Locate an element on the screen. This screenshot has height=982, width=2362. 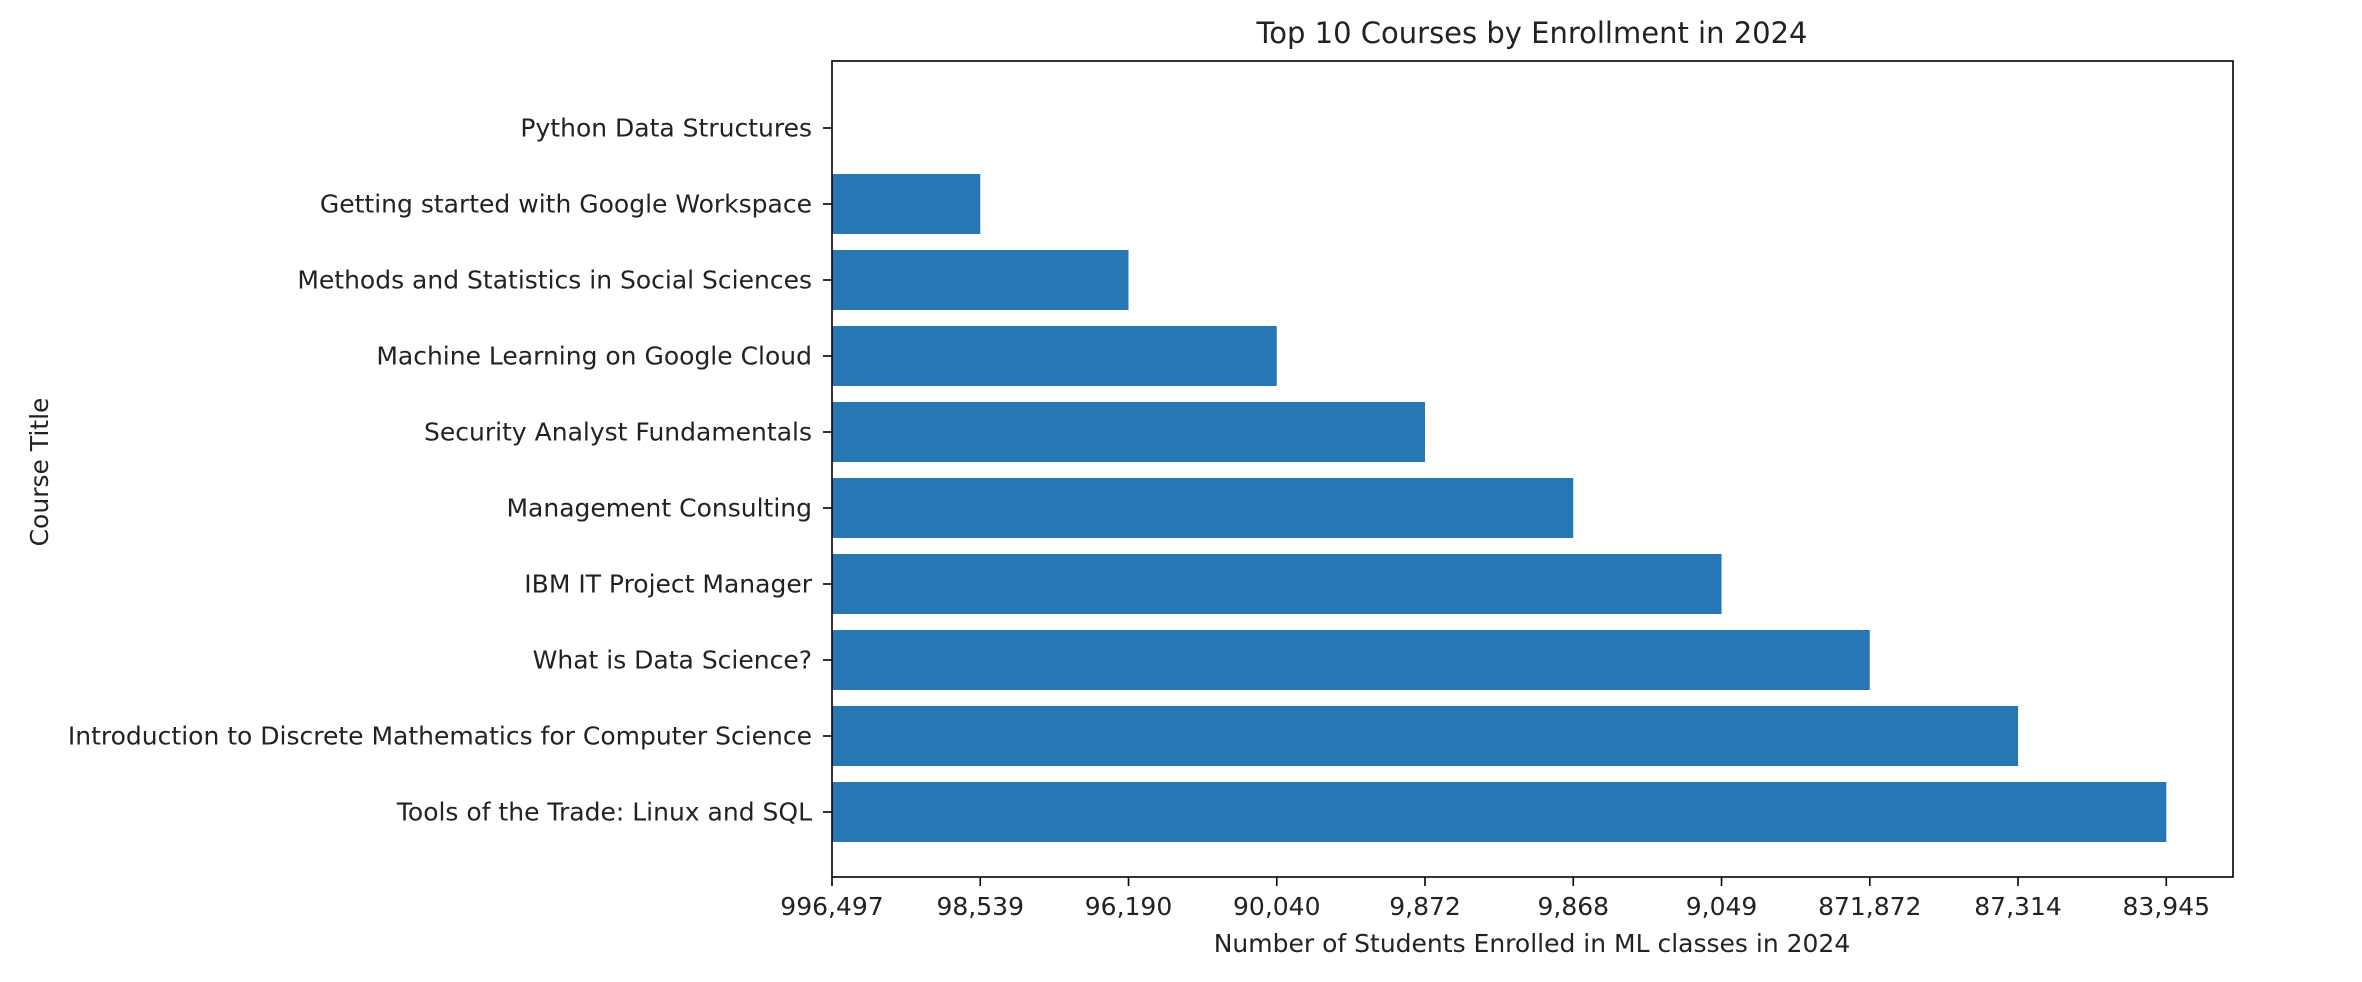
y-tick-label: Tools of the Trade: Linux and SQL is located at coordinates (604, 812).